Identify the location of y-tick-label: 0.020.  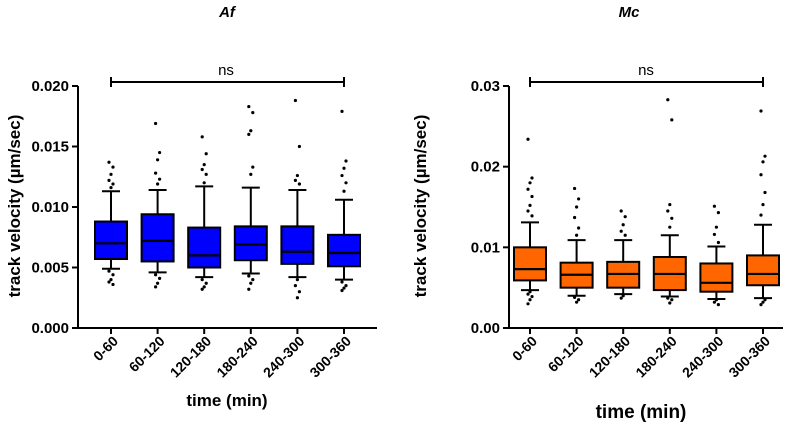
(50, 86).